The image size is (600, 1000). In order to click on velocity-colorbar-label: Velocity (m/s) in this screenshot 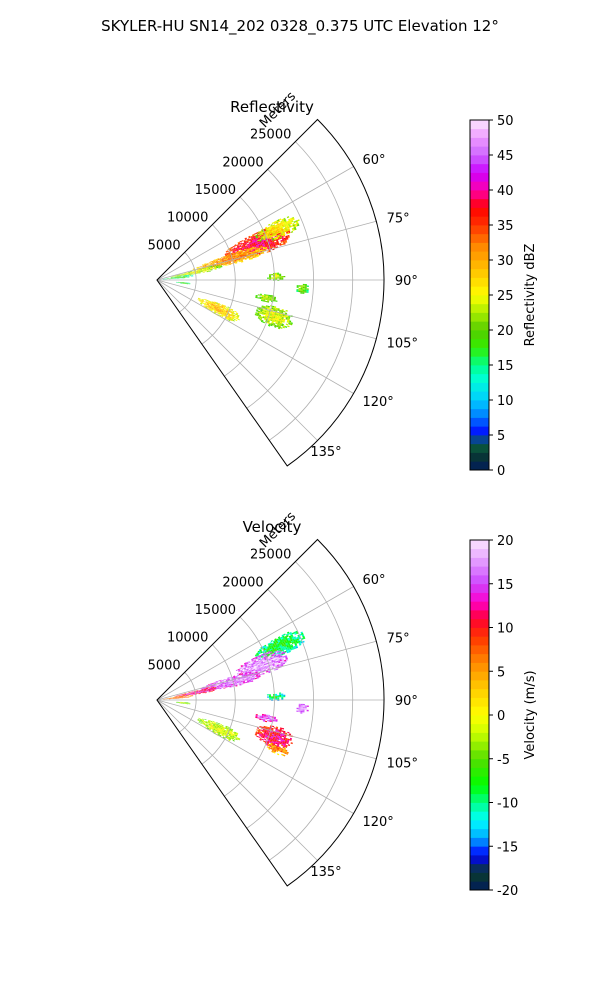, I will do `click(530, 714)`.